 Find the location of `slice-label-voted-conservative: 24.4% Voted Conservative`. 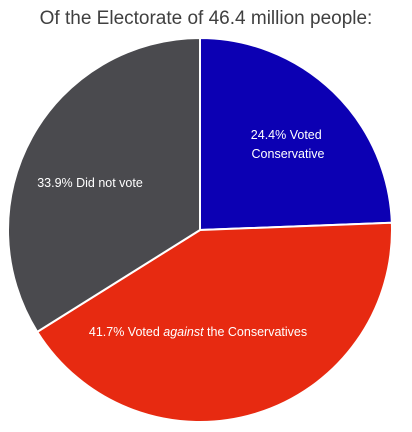

slice-label-voted-conservative: 24.4% Voted Conservative is located at coordinates (288, 144).